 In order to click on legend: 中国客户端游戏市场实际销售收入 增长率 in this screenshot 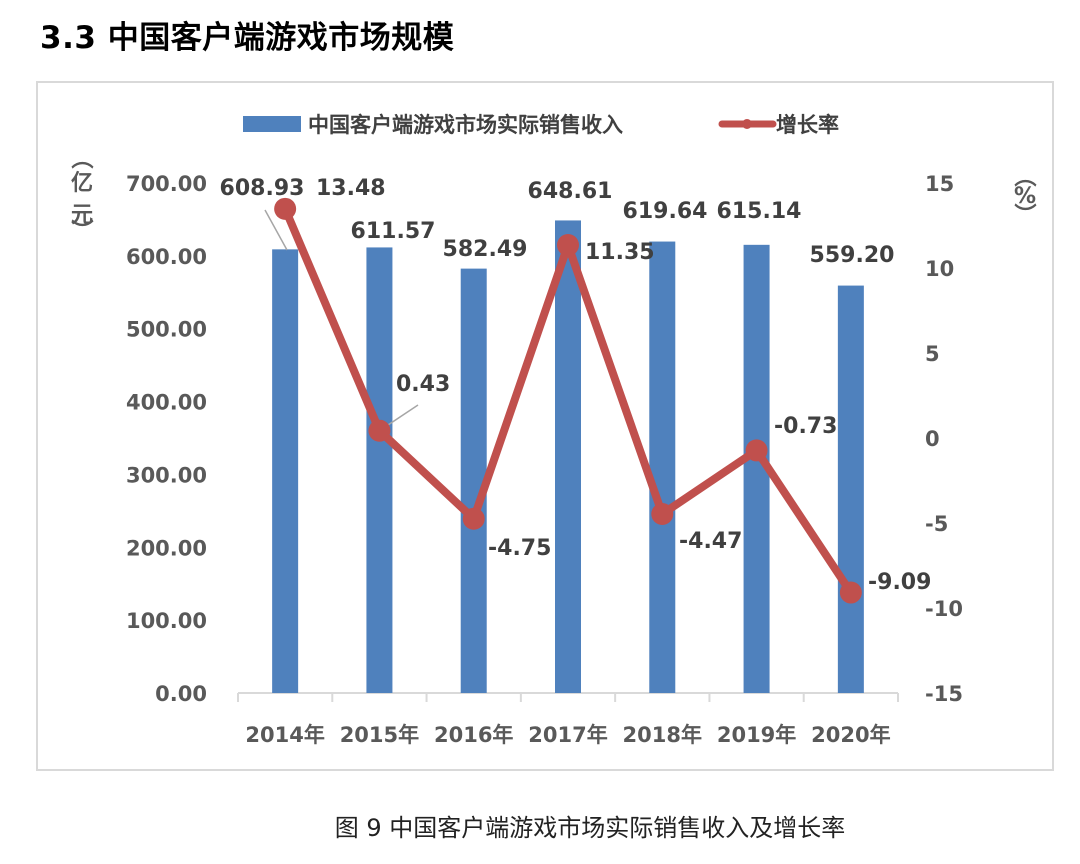, I will do `click(541, 125)`.